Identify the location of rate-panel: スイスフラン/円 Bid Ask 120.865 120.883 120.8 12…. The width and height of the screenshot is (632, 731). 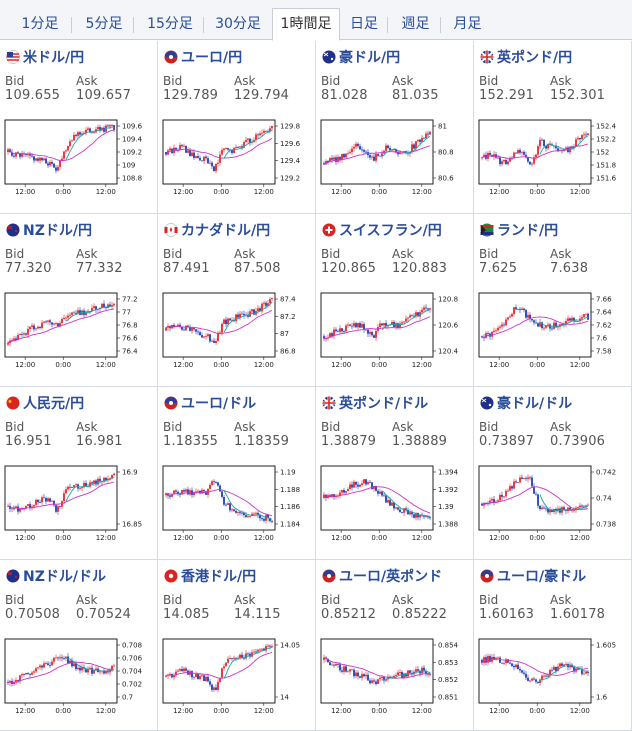
(395, 300).